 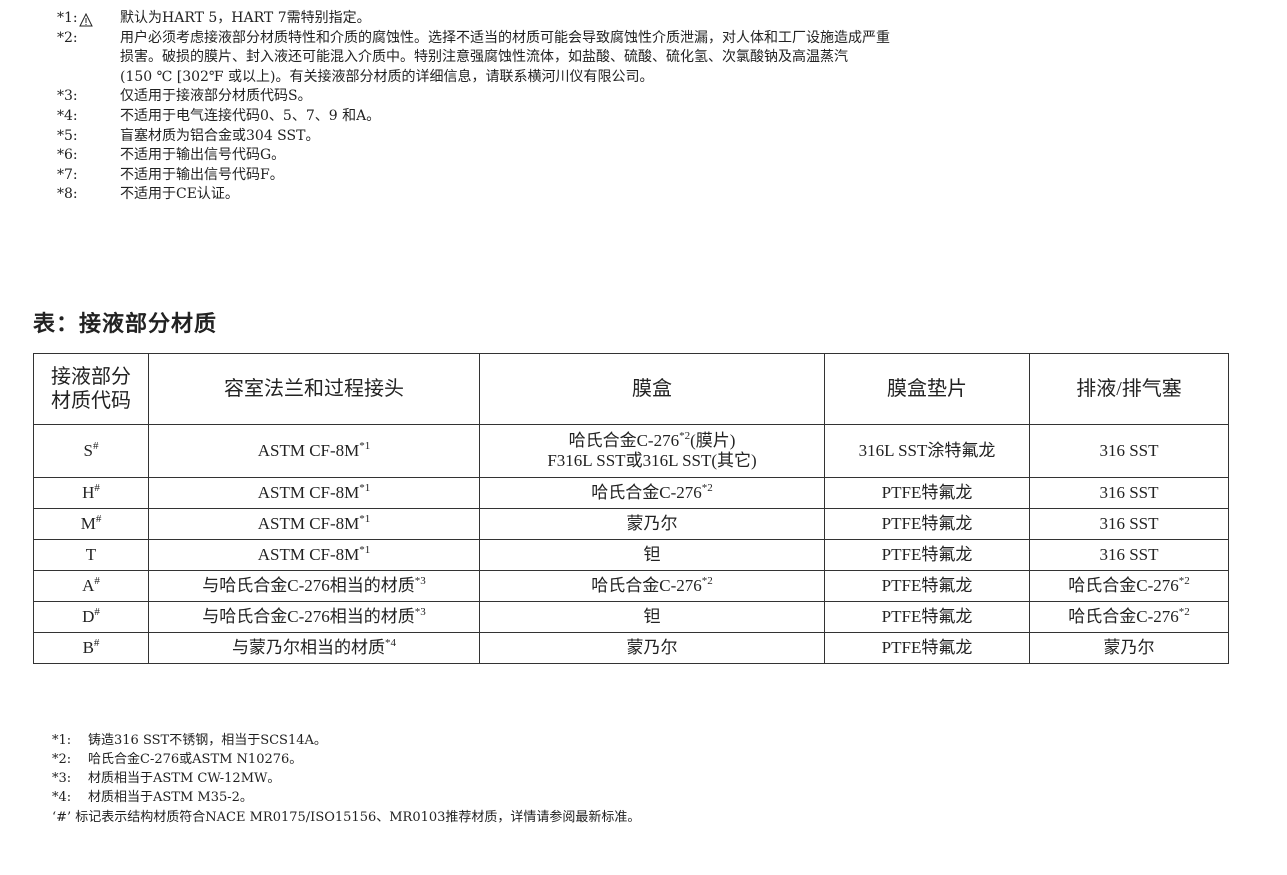 What do you see at coordinates (1123, 585) in the screenshot?
I see `drain-material: 哈氏合金C-276` at bounding box center [1123, 585].